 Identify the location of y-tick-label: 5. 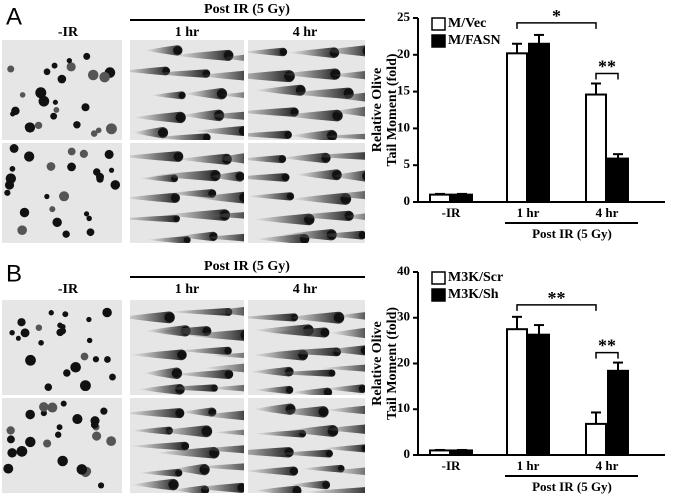
(407, 163).